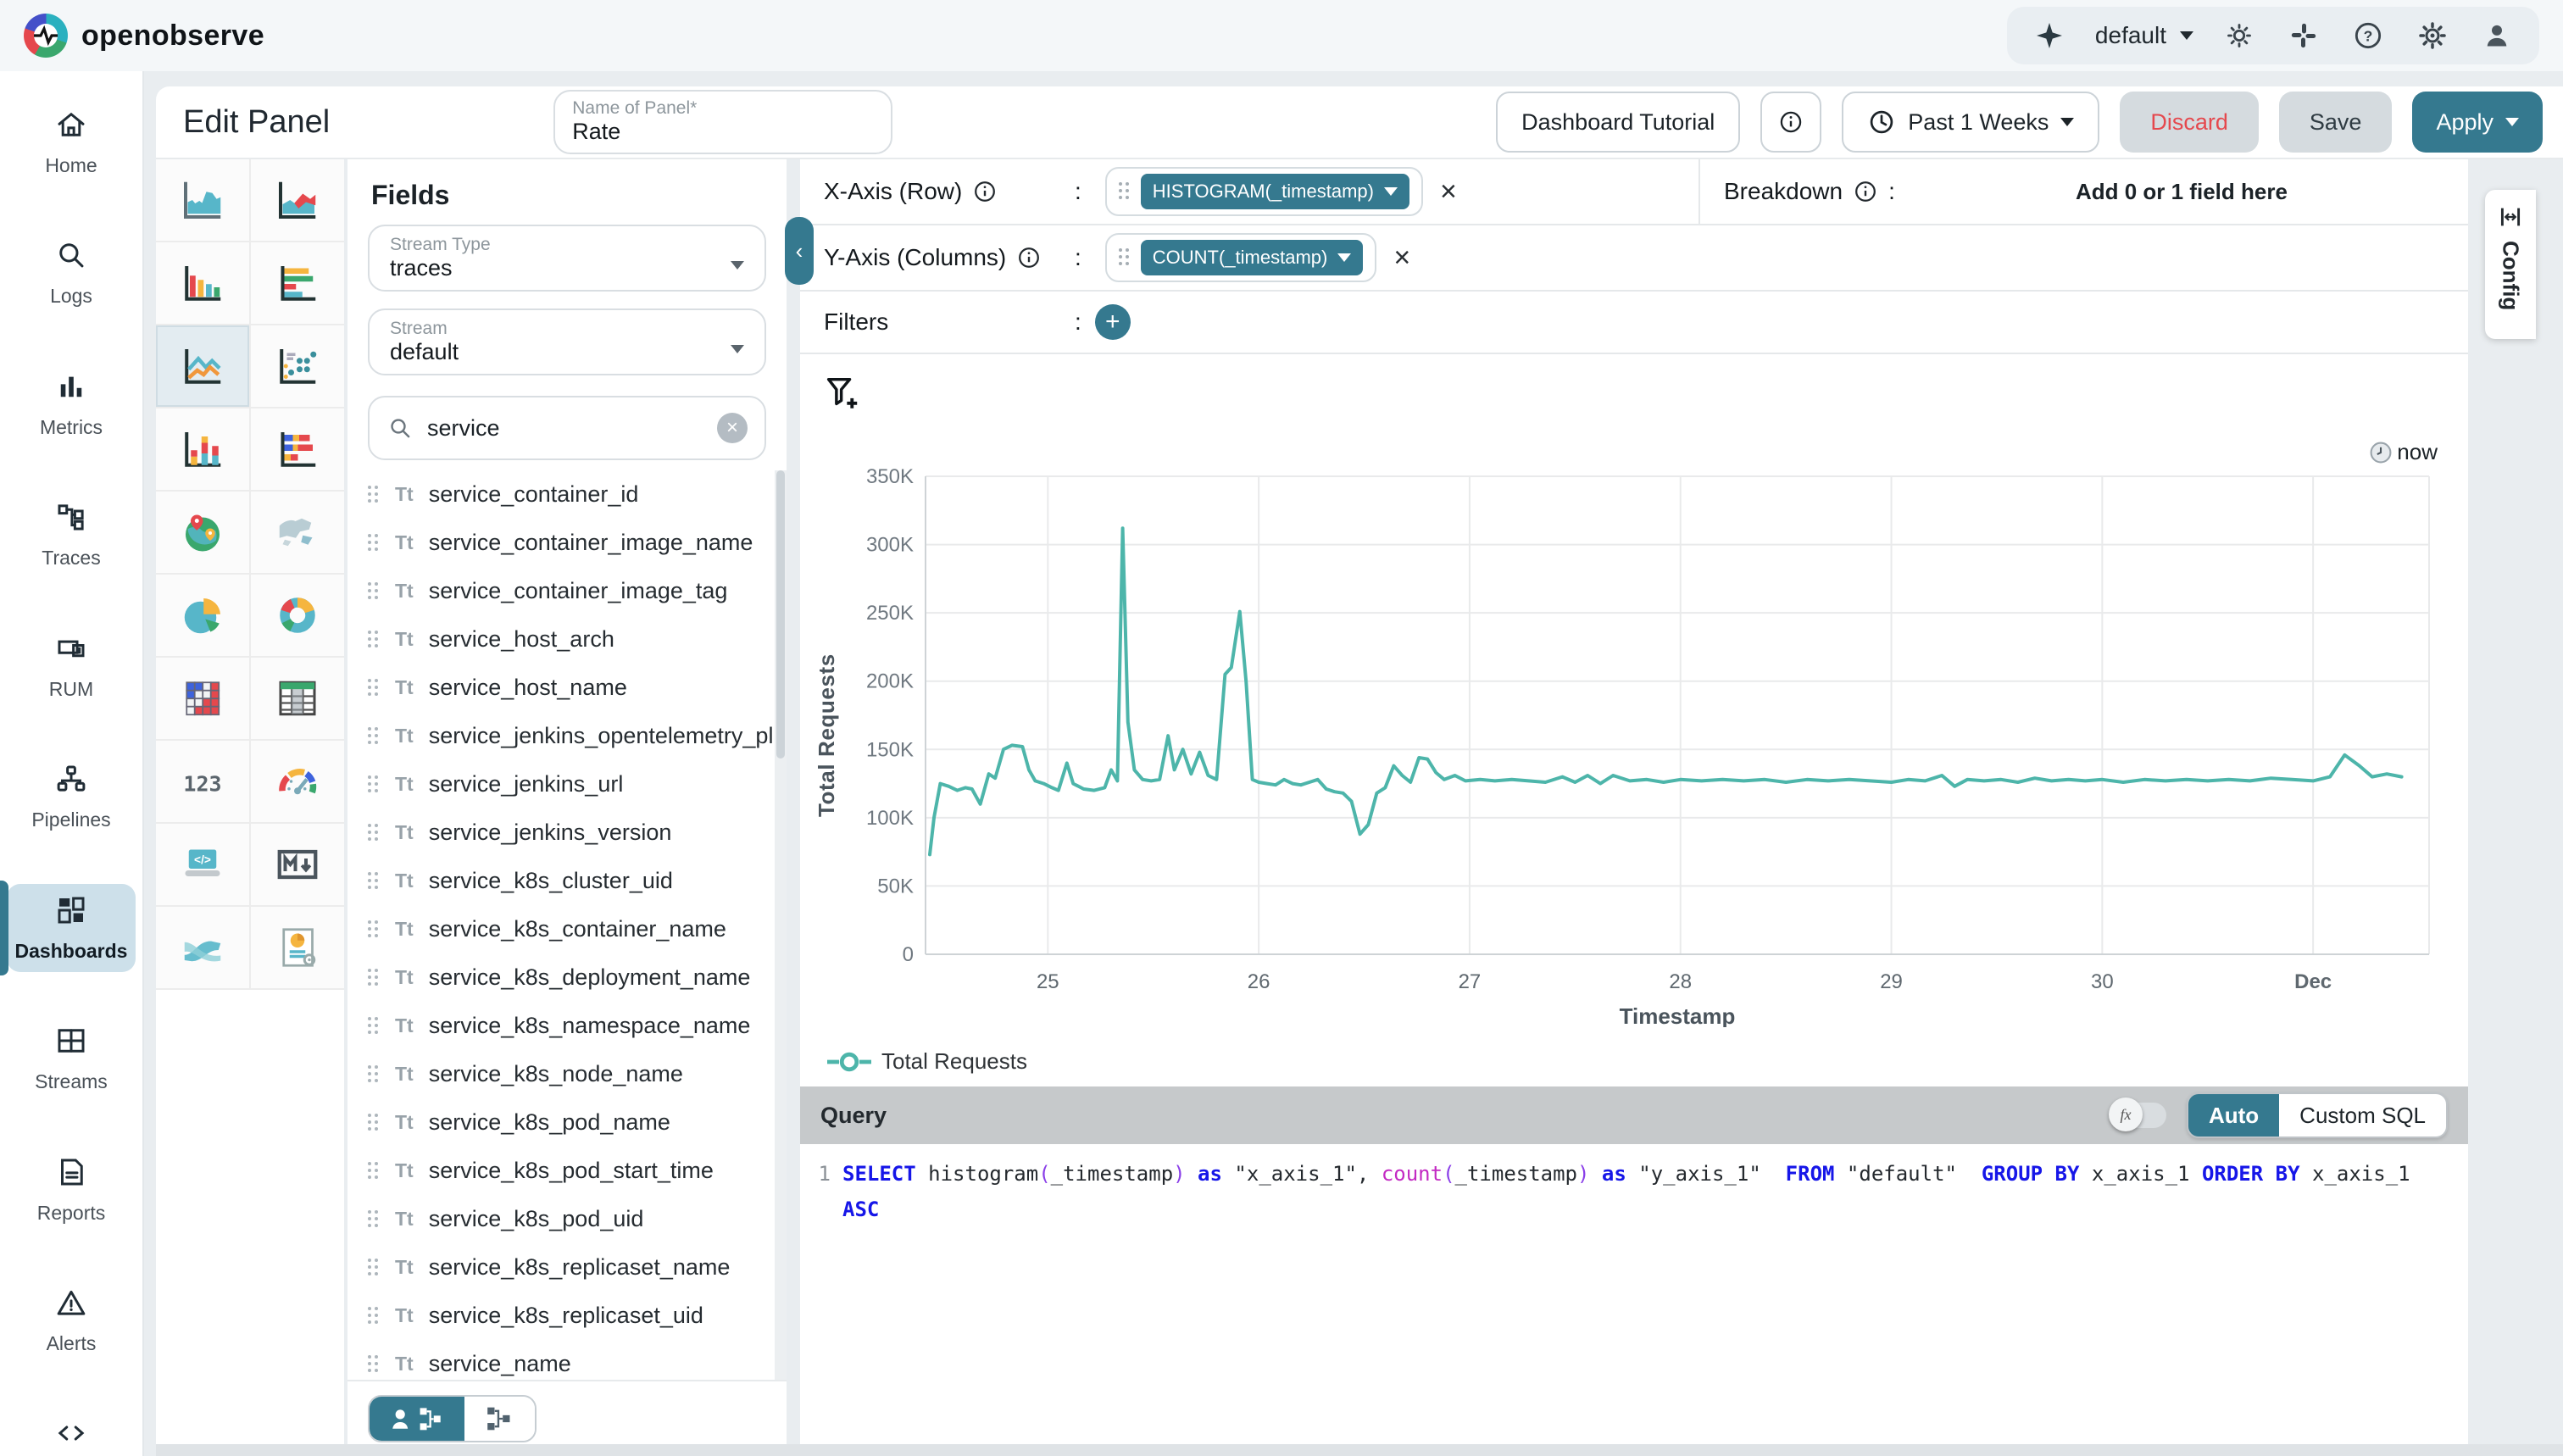  I want to click on collapse-fields-panel-button: ‹, so click(799, 251).